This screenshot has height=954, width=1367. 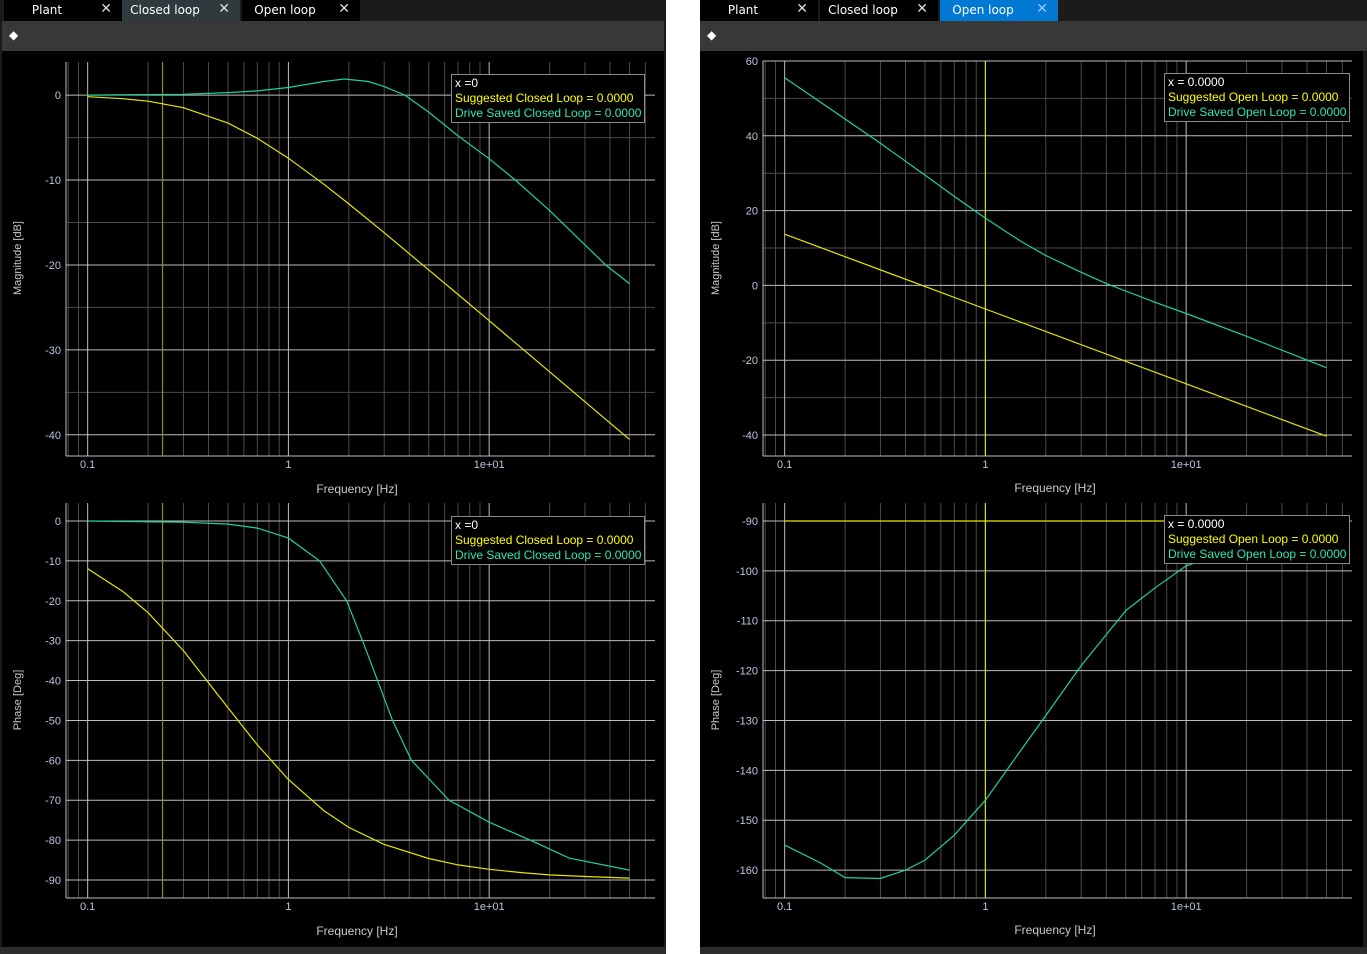 I want to click on y-tick-label: -70, so click(x=53, y=801).